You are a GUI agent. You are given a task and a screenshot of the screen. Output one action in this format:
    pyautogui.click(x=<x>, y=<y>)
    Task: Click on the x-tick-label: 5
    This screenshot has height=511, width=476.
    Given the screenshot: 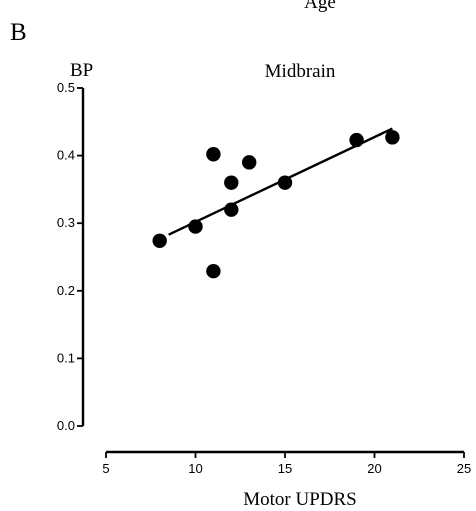 What is the action you would take?
    pyautogui.click(x=105, y=468)
    